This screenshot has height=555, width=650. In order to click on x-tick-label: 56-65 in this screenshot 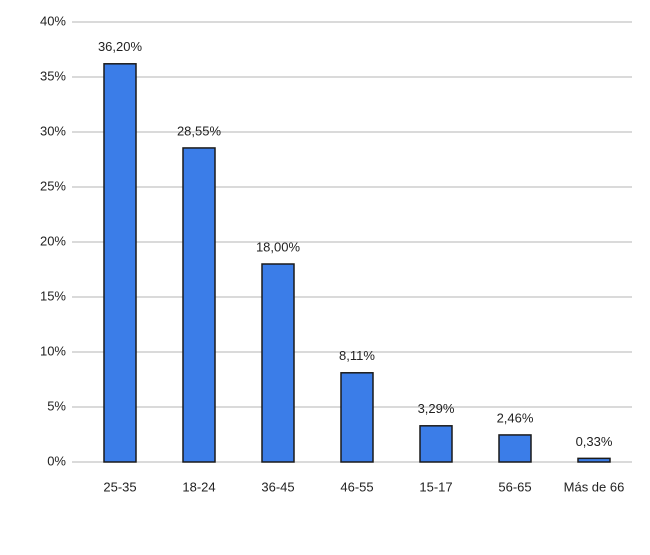, I will do `click(514, 486)`.